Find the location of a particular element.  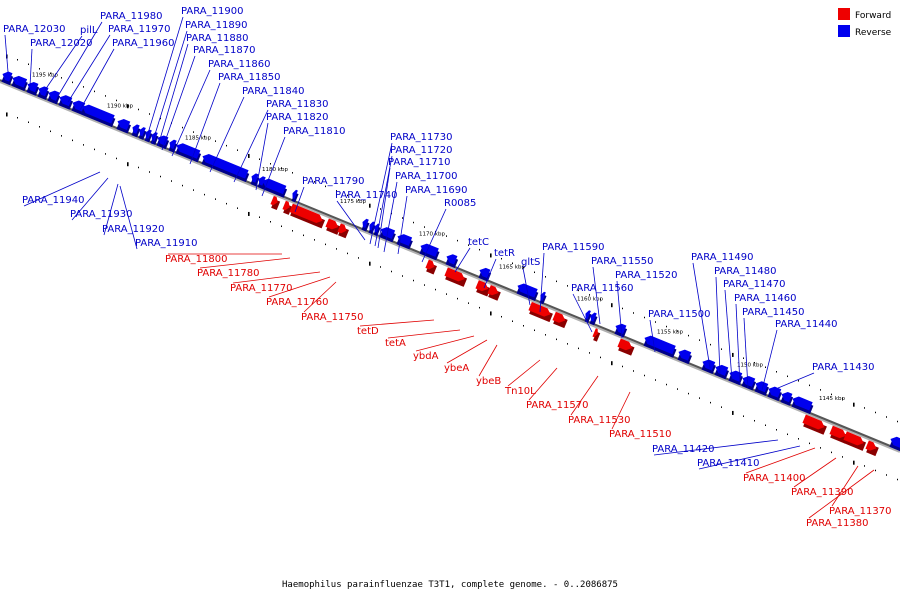

gene-label: PARA_11570 is located at coordinates (557, 405).